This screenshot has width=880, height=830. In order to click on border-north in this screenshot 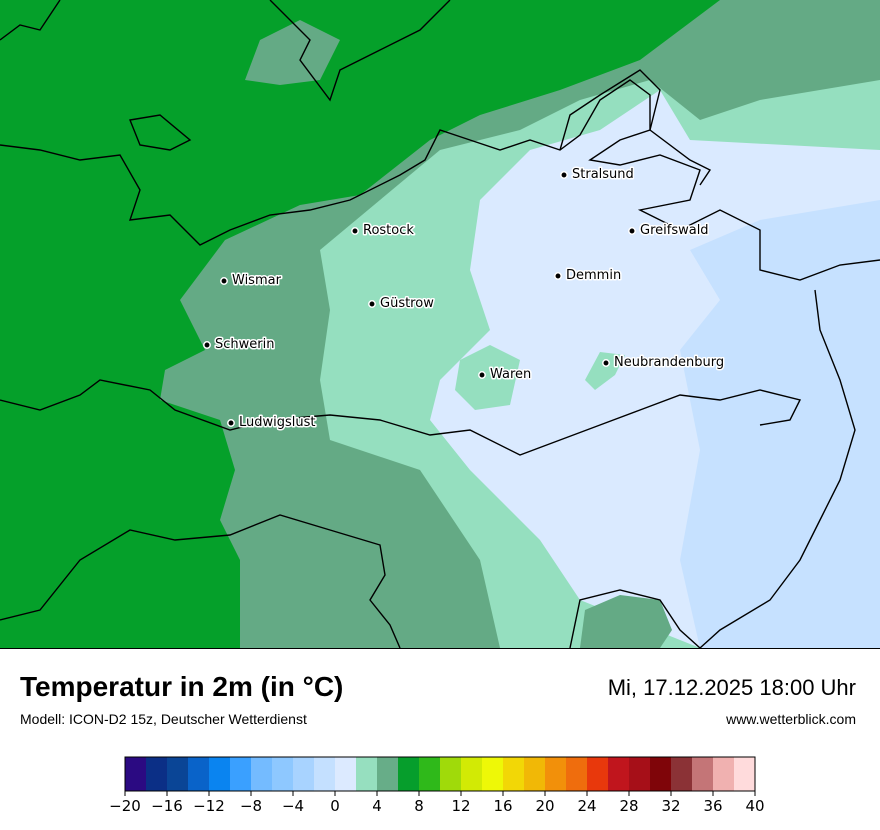, I will do `click(30, 20)`.